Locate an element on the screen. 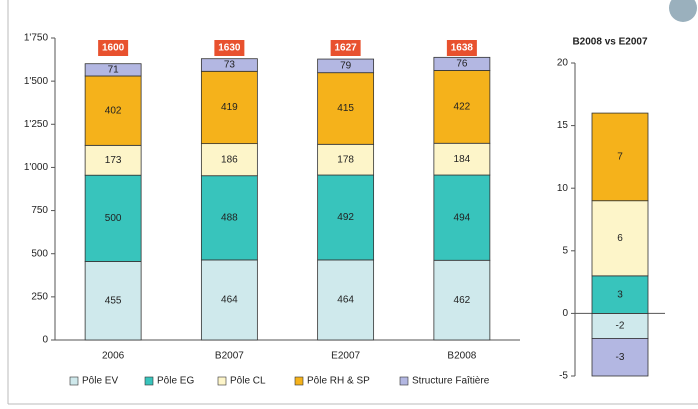 This screenshot has width=698, height=409. x-tick-label: 2006 is located at coordinates (113, 356).